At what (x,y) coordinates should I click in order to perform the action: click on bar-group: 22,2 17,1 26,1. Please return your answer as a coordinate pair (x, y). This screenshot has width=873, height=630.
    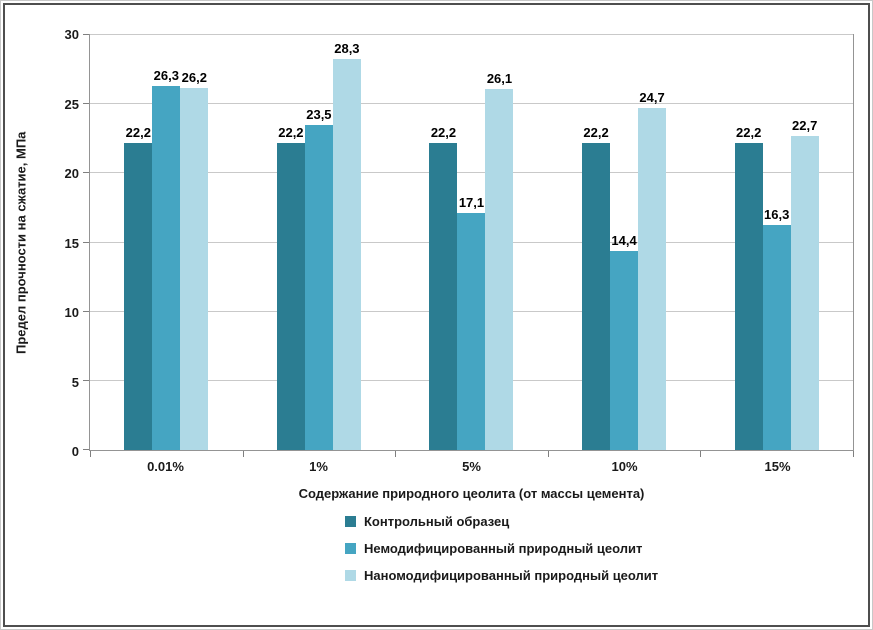
    Looking at the image, I should click on (471, 242).